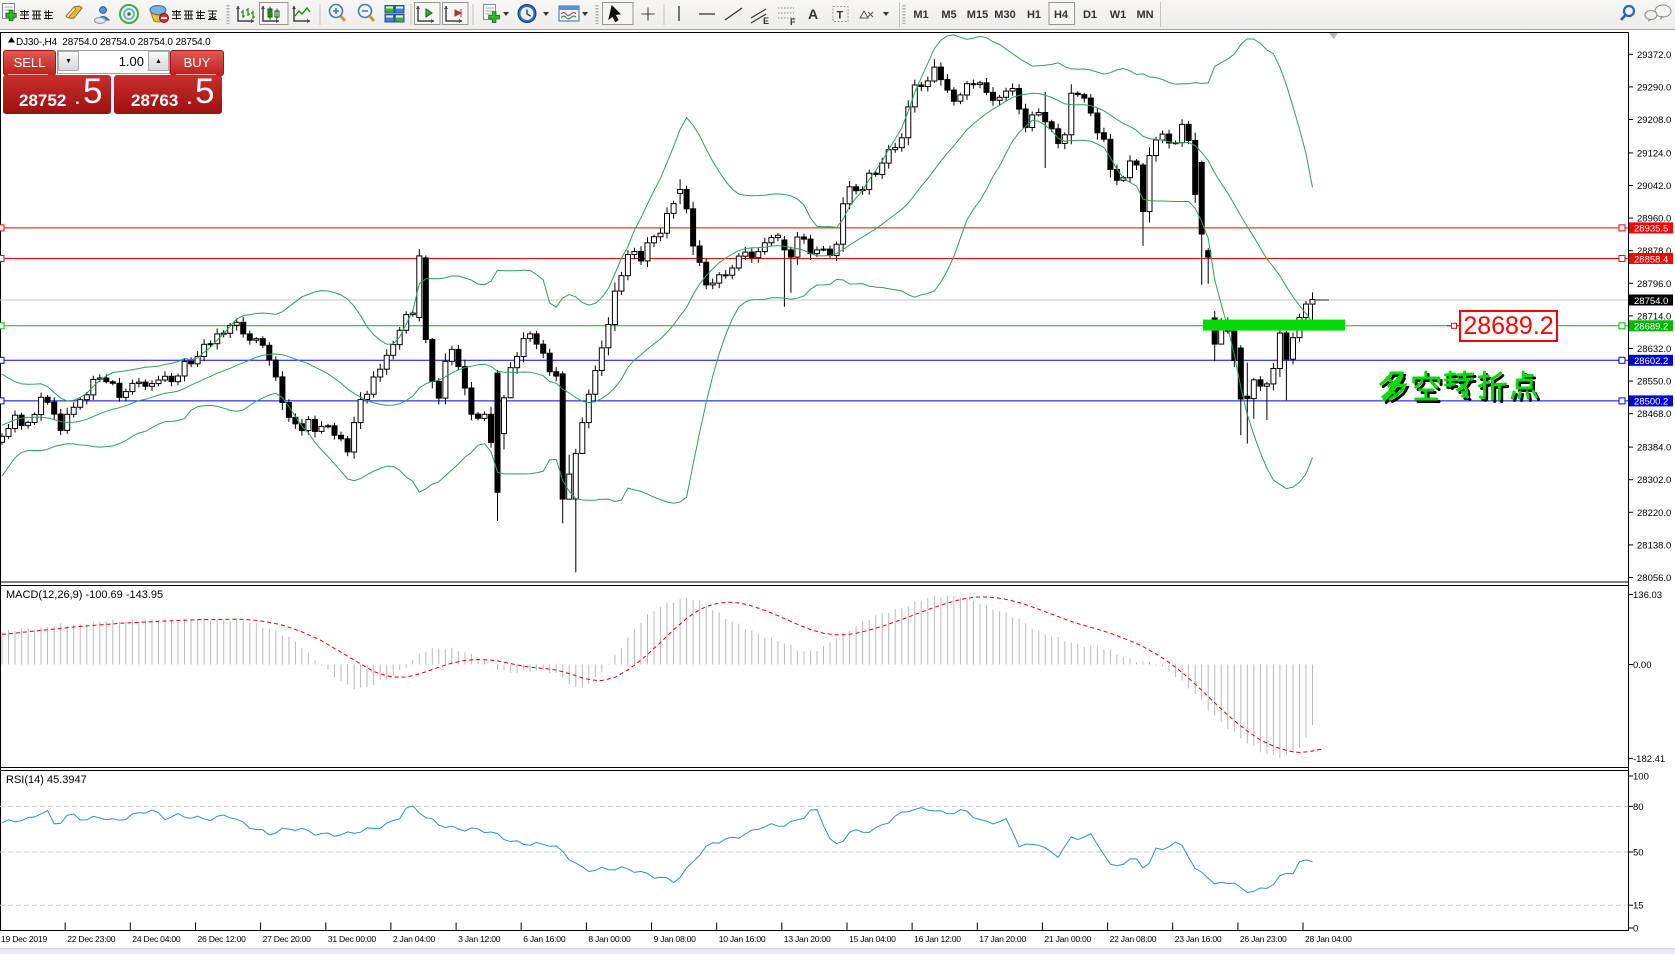 The image size is (1675, 954). What do you see at coordinates (1133, 939) in the screenshot?
I see `svg-text: 22 Jan 08:00` at bounding box center [1133, 939].